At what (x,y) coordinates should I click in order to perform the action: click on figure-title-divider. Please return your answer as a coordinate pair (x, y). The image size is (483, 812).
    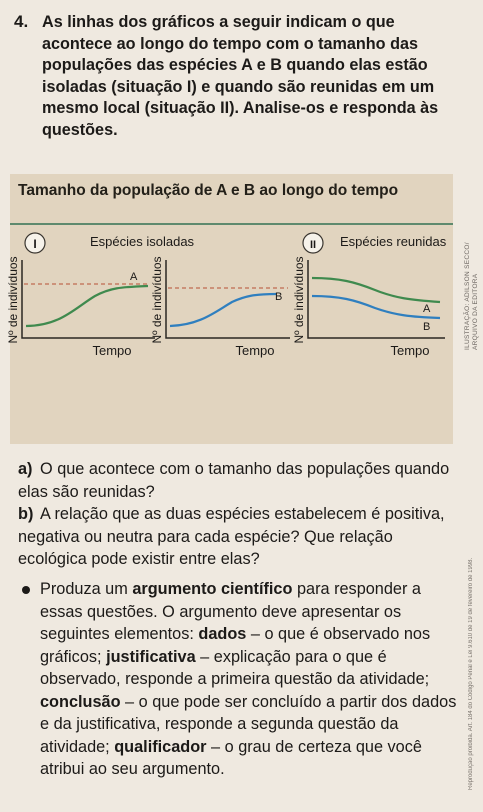
    Looking at the image, I should click on (231, 224).